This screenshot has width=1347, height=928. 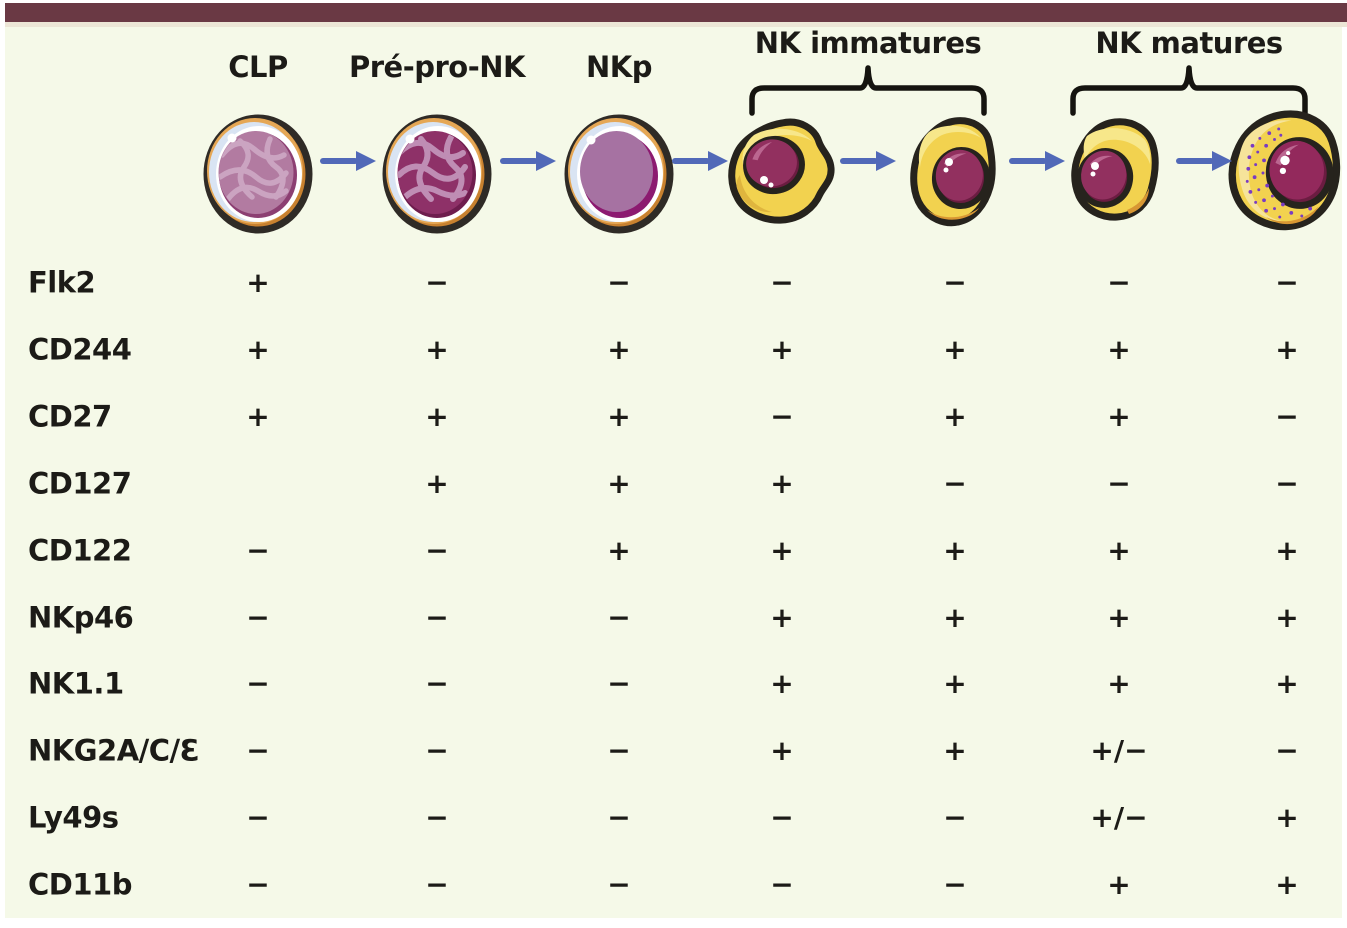 What do you see at coordinates (80, 884) in the screenshot?
I see `marker-label: CD11b` at bounding box center [80, 884].